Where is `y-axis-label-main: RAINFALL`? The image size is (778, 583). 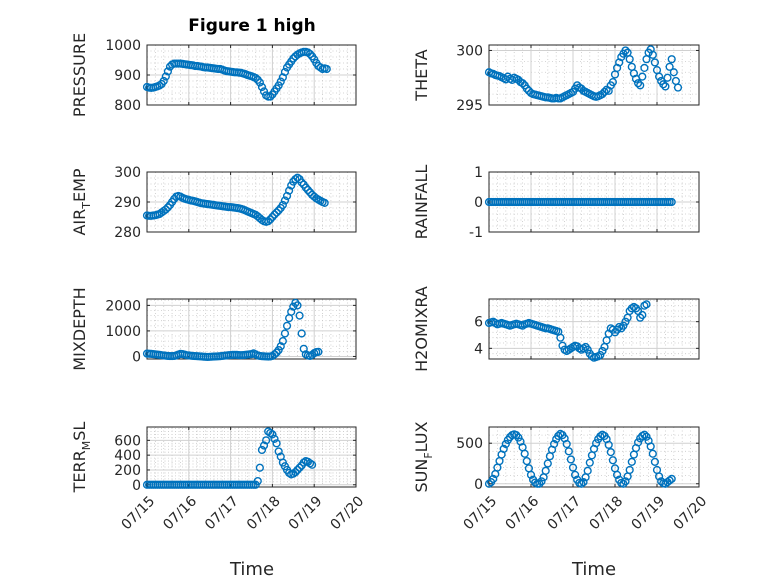 y-axis-label-main: RAINFALL is located at coordinates (421, 202).